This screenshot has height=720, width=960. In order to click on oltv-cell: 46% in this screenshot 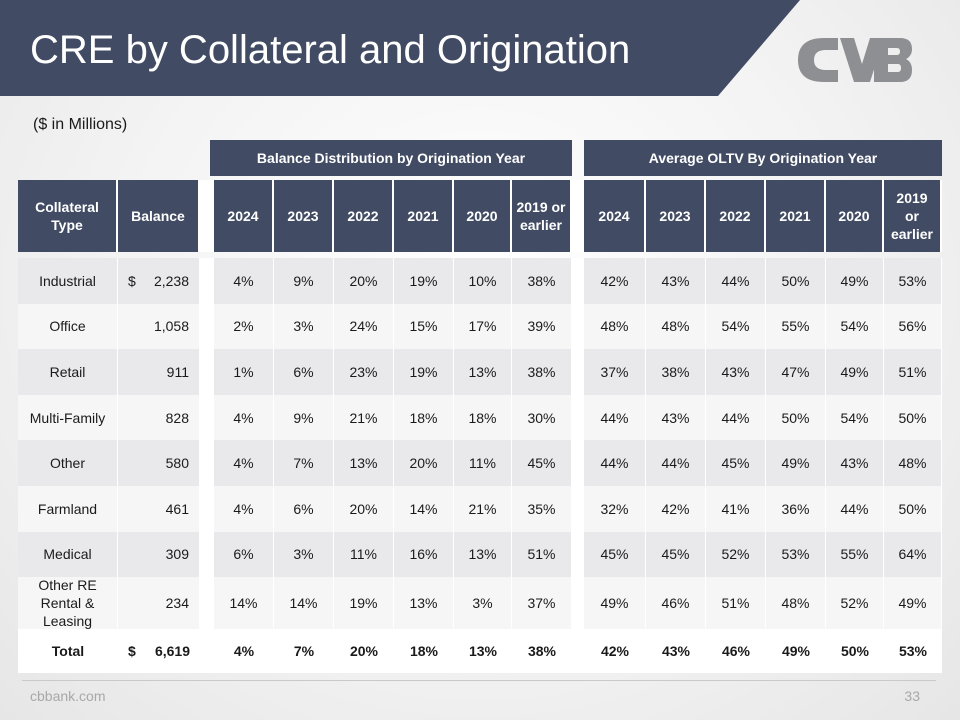, I will do `click(736, 651)`.